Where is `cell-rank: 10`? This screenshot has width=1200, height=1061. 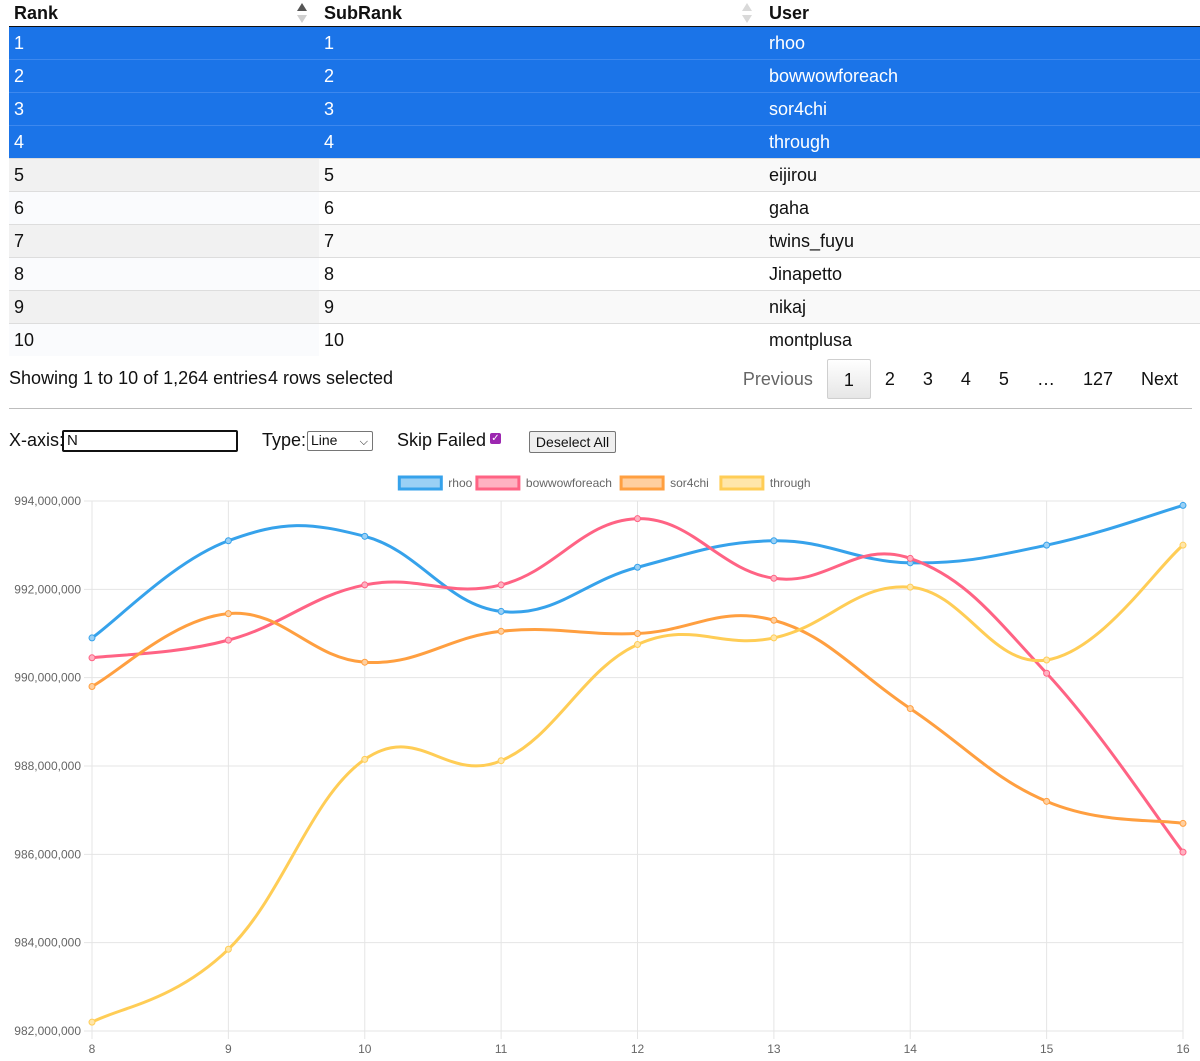 cell-rank: 10 is located at coordinates (164, 339).